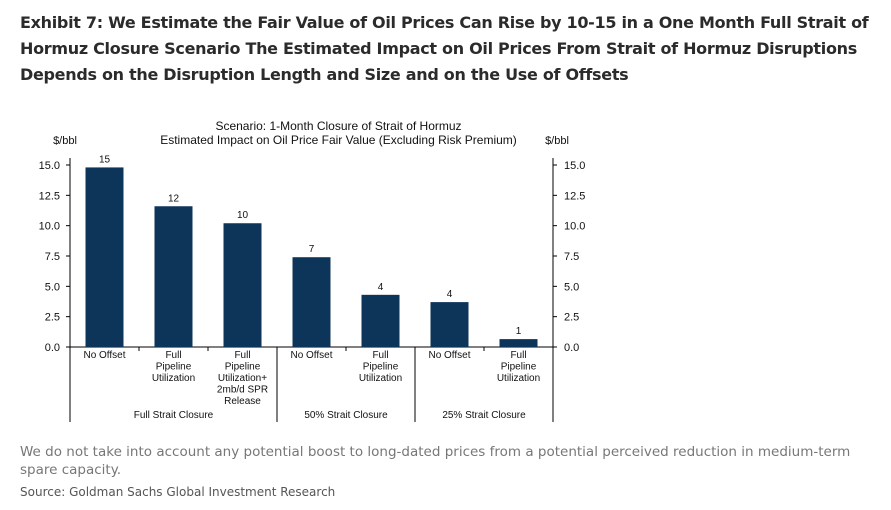  I want to click on y-tick-label-right: 5.0, so click(571, 287).